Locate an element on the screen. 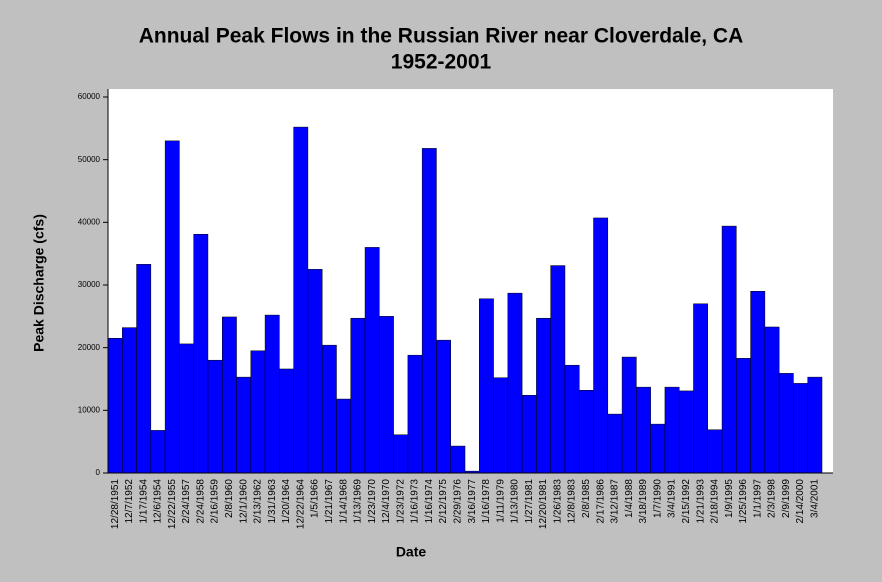 The height and width of the screenshot is (582, 882). y-axis-label: Peak Discharge (cfs) is located at coordinates (39, 283).